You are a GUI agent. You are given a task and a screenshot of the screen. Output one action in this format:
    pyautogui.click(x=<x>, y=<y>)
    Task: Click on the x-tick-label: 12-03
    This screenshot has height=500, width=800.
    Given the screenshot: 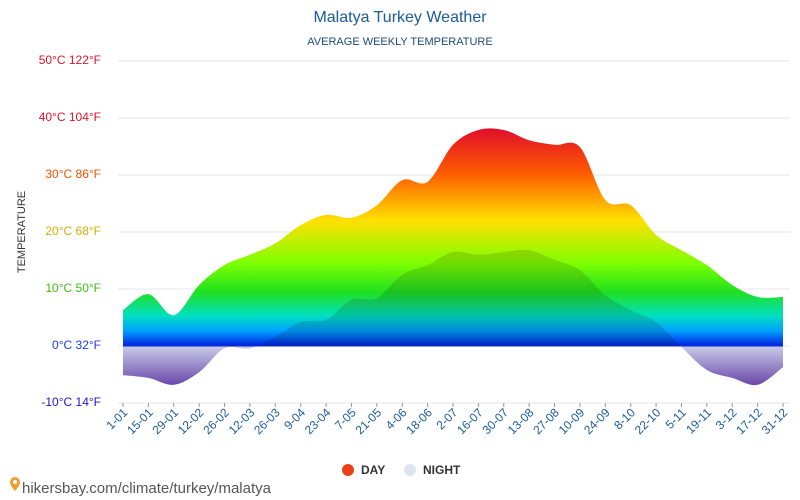 What is the action you would take?
    pyautogui.click(x=242, y=421)
    